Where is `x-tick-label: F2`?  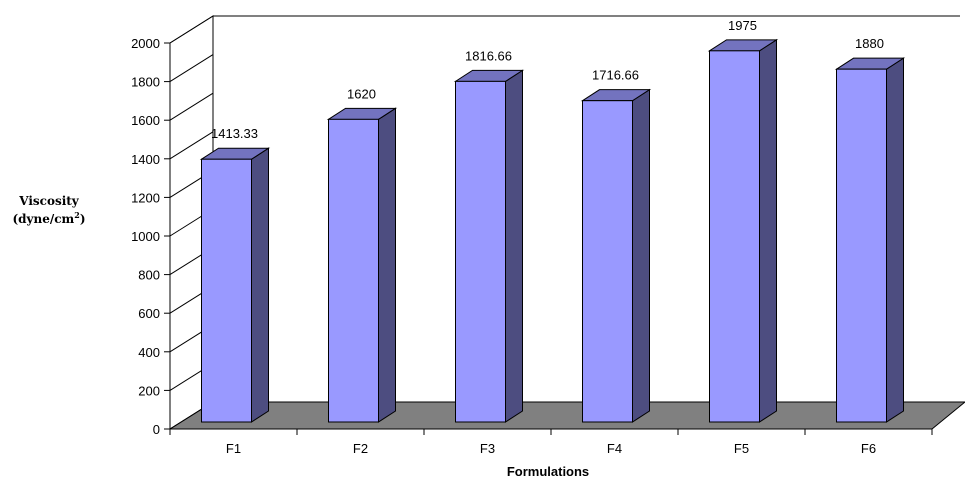 x-tick-label: F2 is located at coordinates (360, 448).